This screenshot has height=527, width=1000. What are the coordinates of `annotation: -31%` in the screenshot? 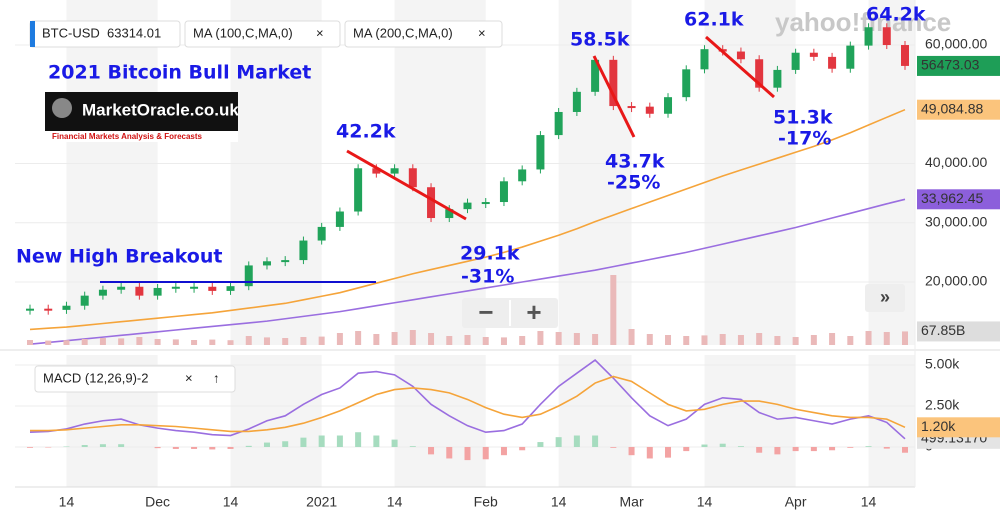 It's located at (487, 277).